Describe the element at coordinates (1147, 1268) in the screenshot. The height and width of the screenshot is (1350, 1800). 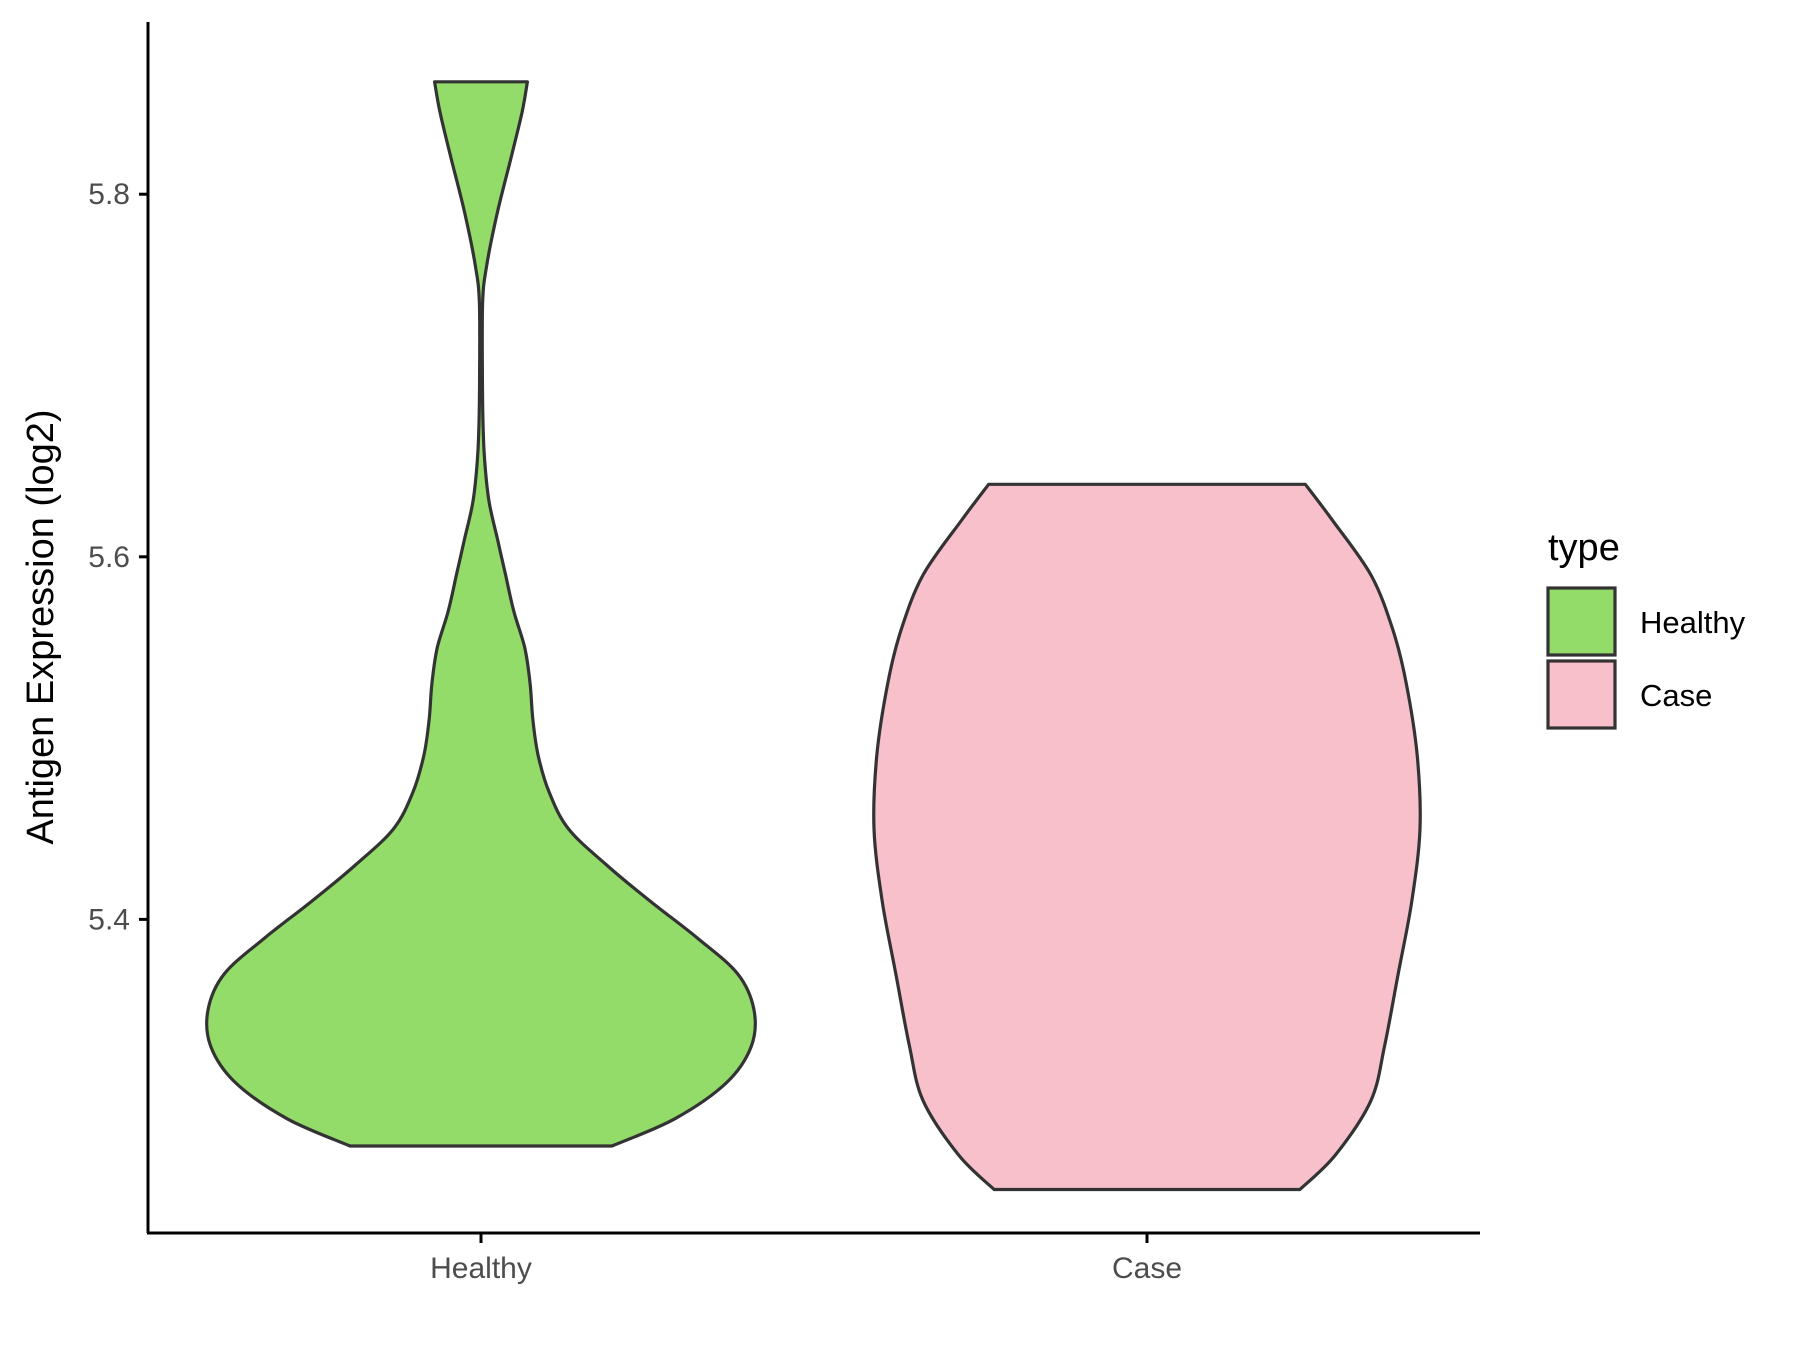
I see `x-tick-label: Case` at that location.